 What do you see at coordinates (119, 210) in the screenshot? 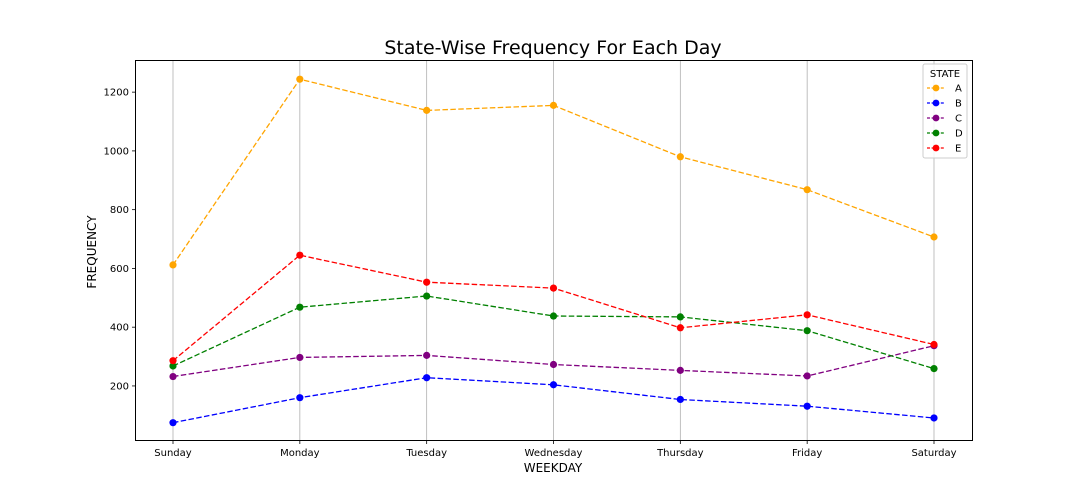
I see `y-tick-label: 800` at bounding box center [119, 210].